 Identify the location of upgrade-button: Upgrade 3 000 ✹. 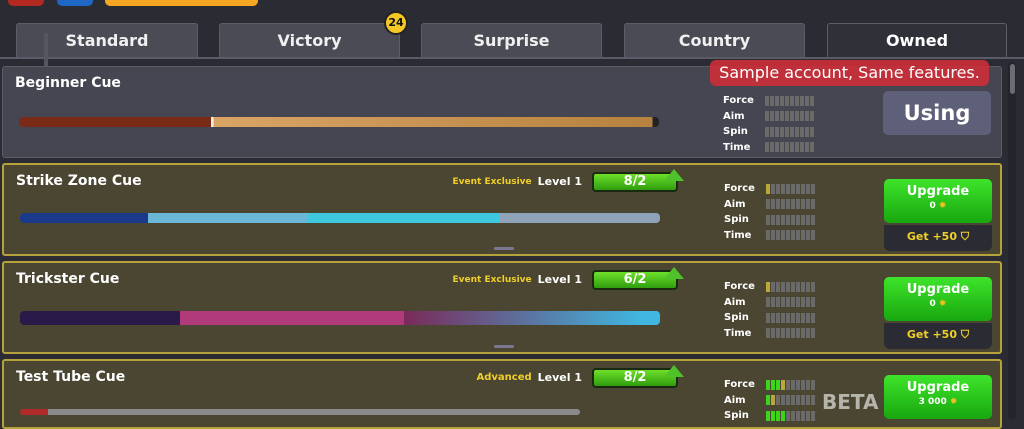
(938, 397).